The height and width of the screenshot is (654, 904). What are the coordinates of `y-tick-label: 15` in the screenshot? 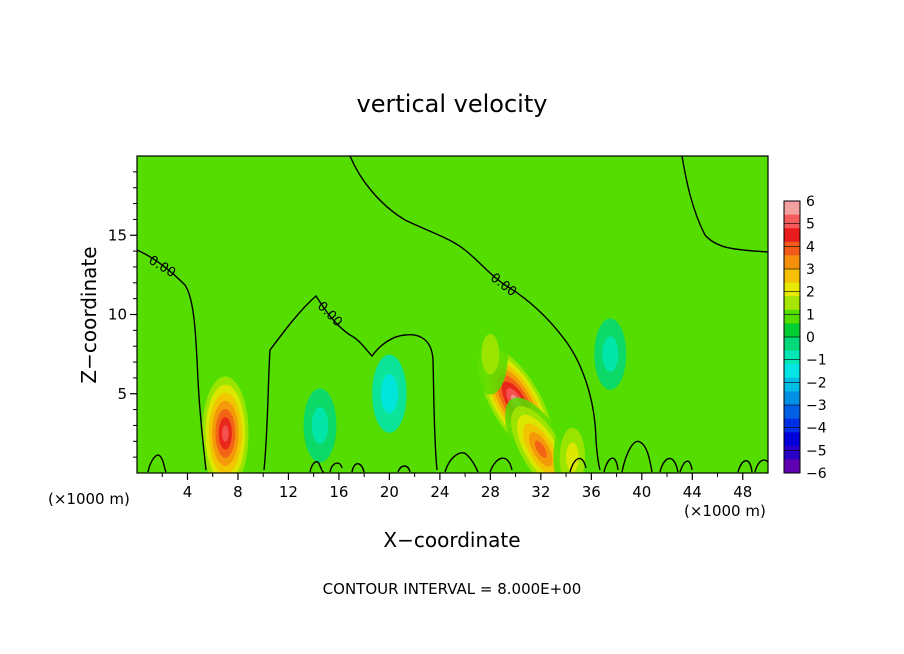 It's located at (117, 235).